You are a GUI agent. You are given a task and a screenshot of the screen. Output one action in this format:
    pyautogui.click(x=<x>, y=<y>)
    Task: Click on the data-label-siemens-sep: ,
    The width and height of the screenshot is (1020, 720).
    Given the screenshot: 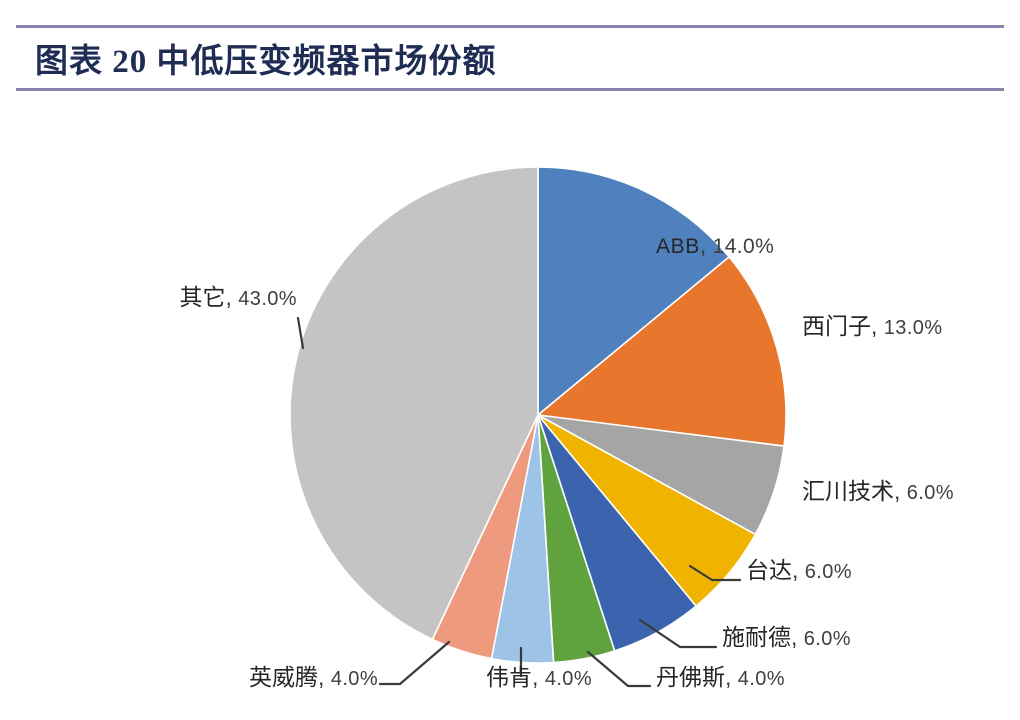 What is the action you would take?
    pyautogui.click(x=877, y=326)
    